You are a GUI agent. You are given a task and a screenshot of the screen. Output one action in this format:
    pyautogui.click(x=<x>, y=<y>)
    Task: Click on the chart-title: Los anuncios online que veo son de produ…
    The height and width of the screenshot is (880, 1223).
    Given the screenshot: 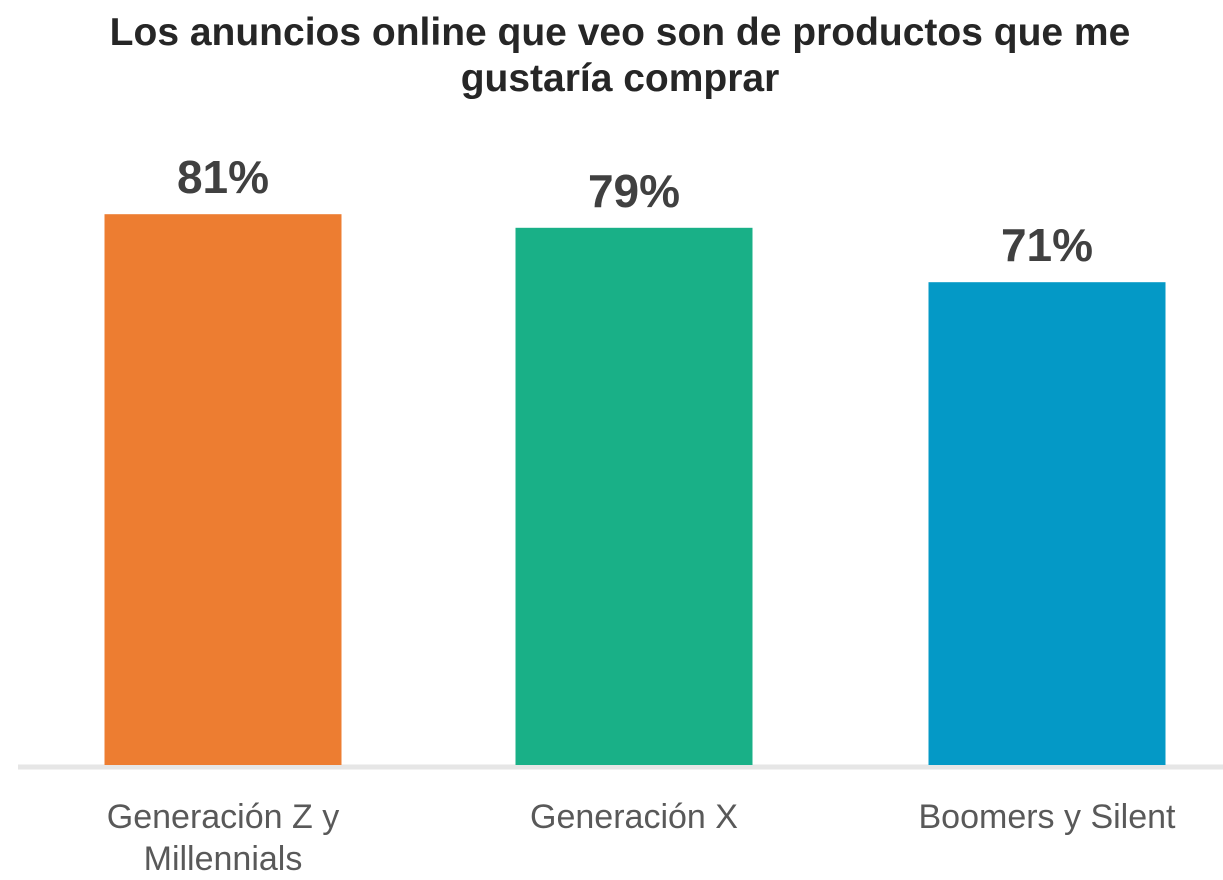 What is the action you would take?
    pyautogui.click(x=620, y=55)
    